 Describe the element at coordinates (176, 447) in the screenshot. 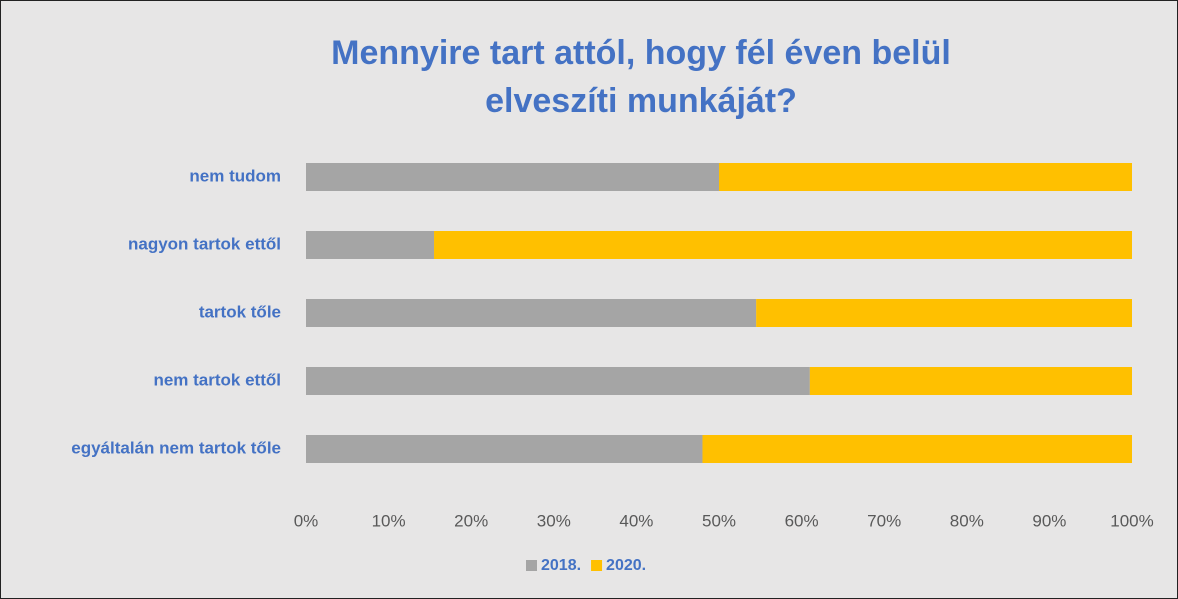

I see `category-label: egyáltalán nem tartok tőle` at that location.